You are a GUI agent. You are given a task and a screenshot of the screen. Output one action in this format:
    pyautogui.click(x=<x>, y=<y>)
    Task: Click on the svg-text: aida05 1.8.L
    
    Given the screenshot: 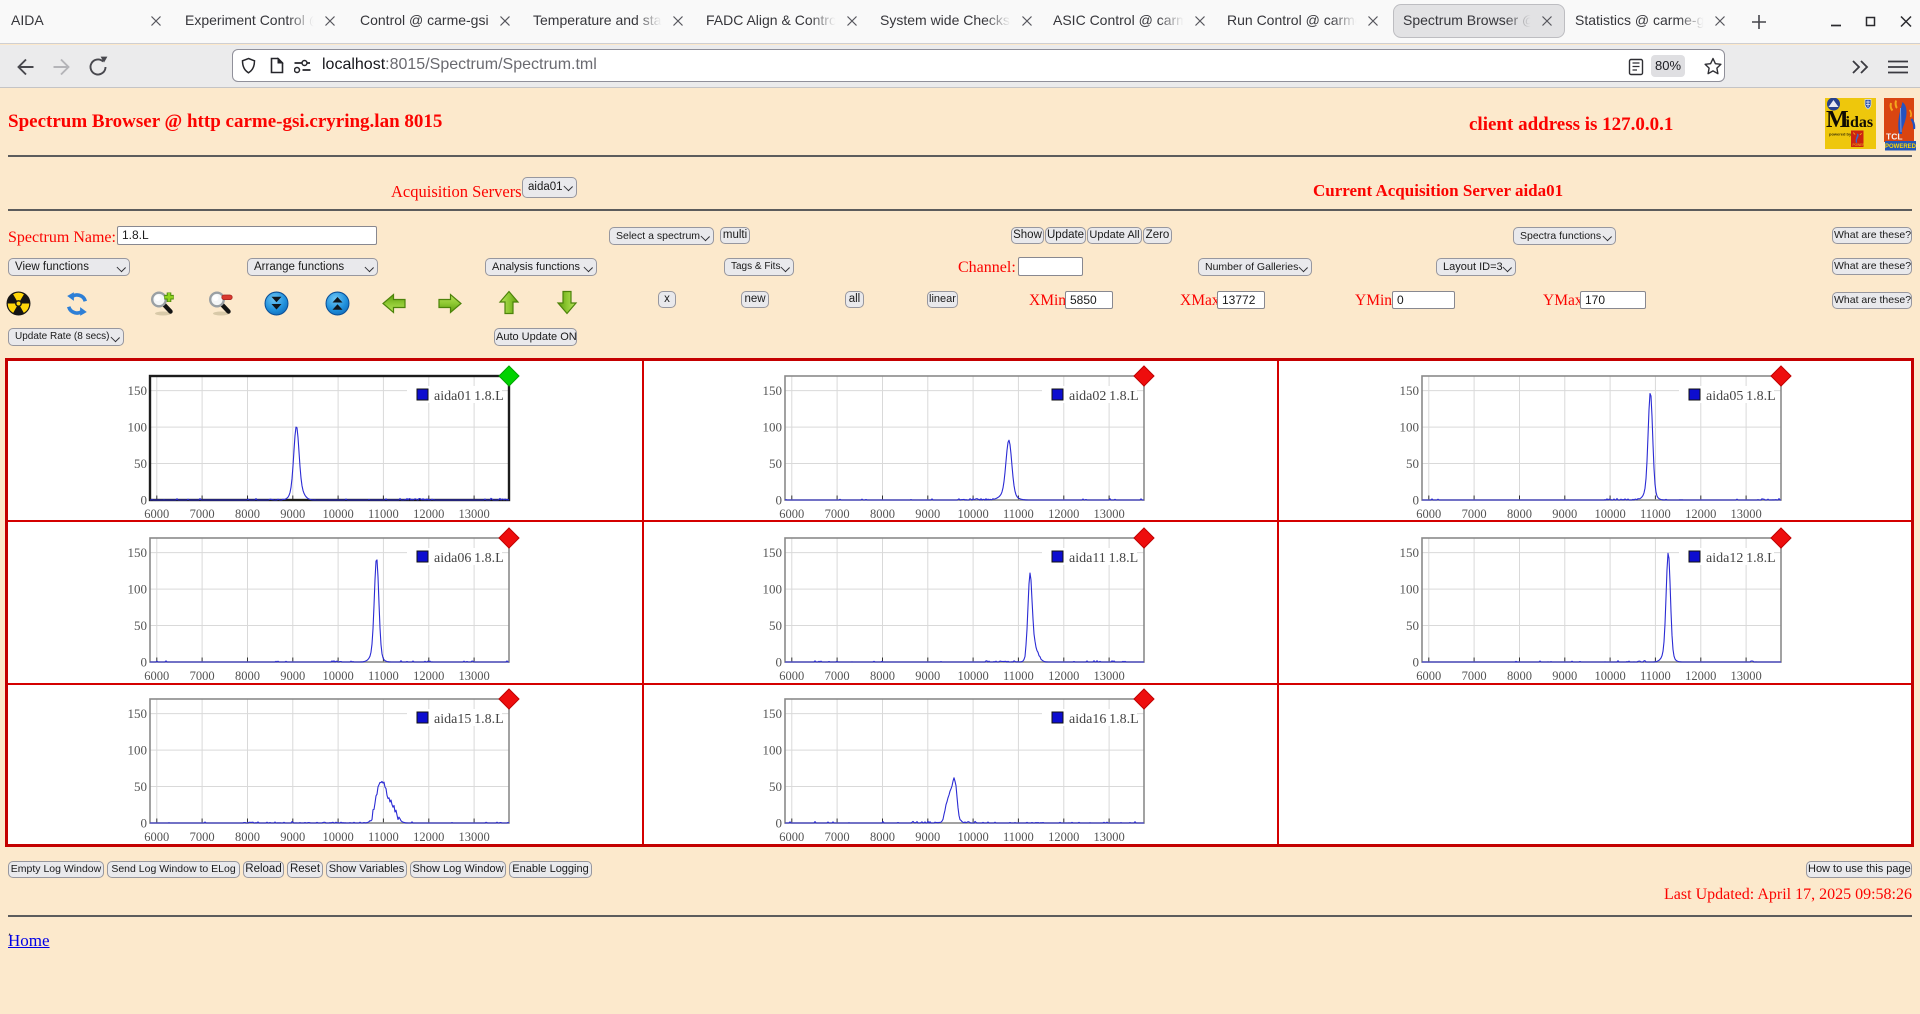 What is the action you would take?
    pyautogui.click(x=1741, y=396)
    